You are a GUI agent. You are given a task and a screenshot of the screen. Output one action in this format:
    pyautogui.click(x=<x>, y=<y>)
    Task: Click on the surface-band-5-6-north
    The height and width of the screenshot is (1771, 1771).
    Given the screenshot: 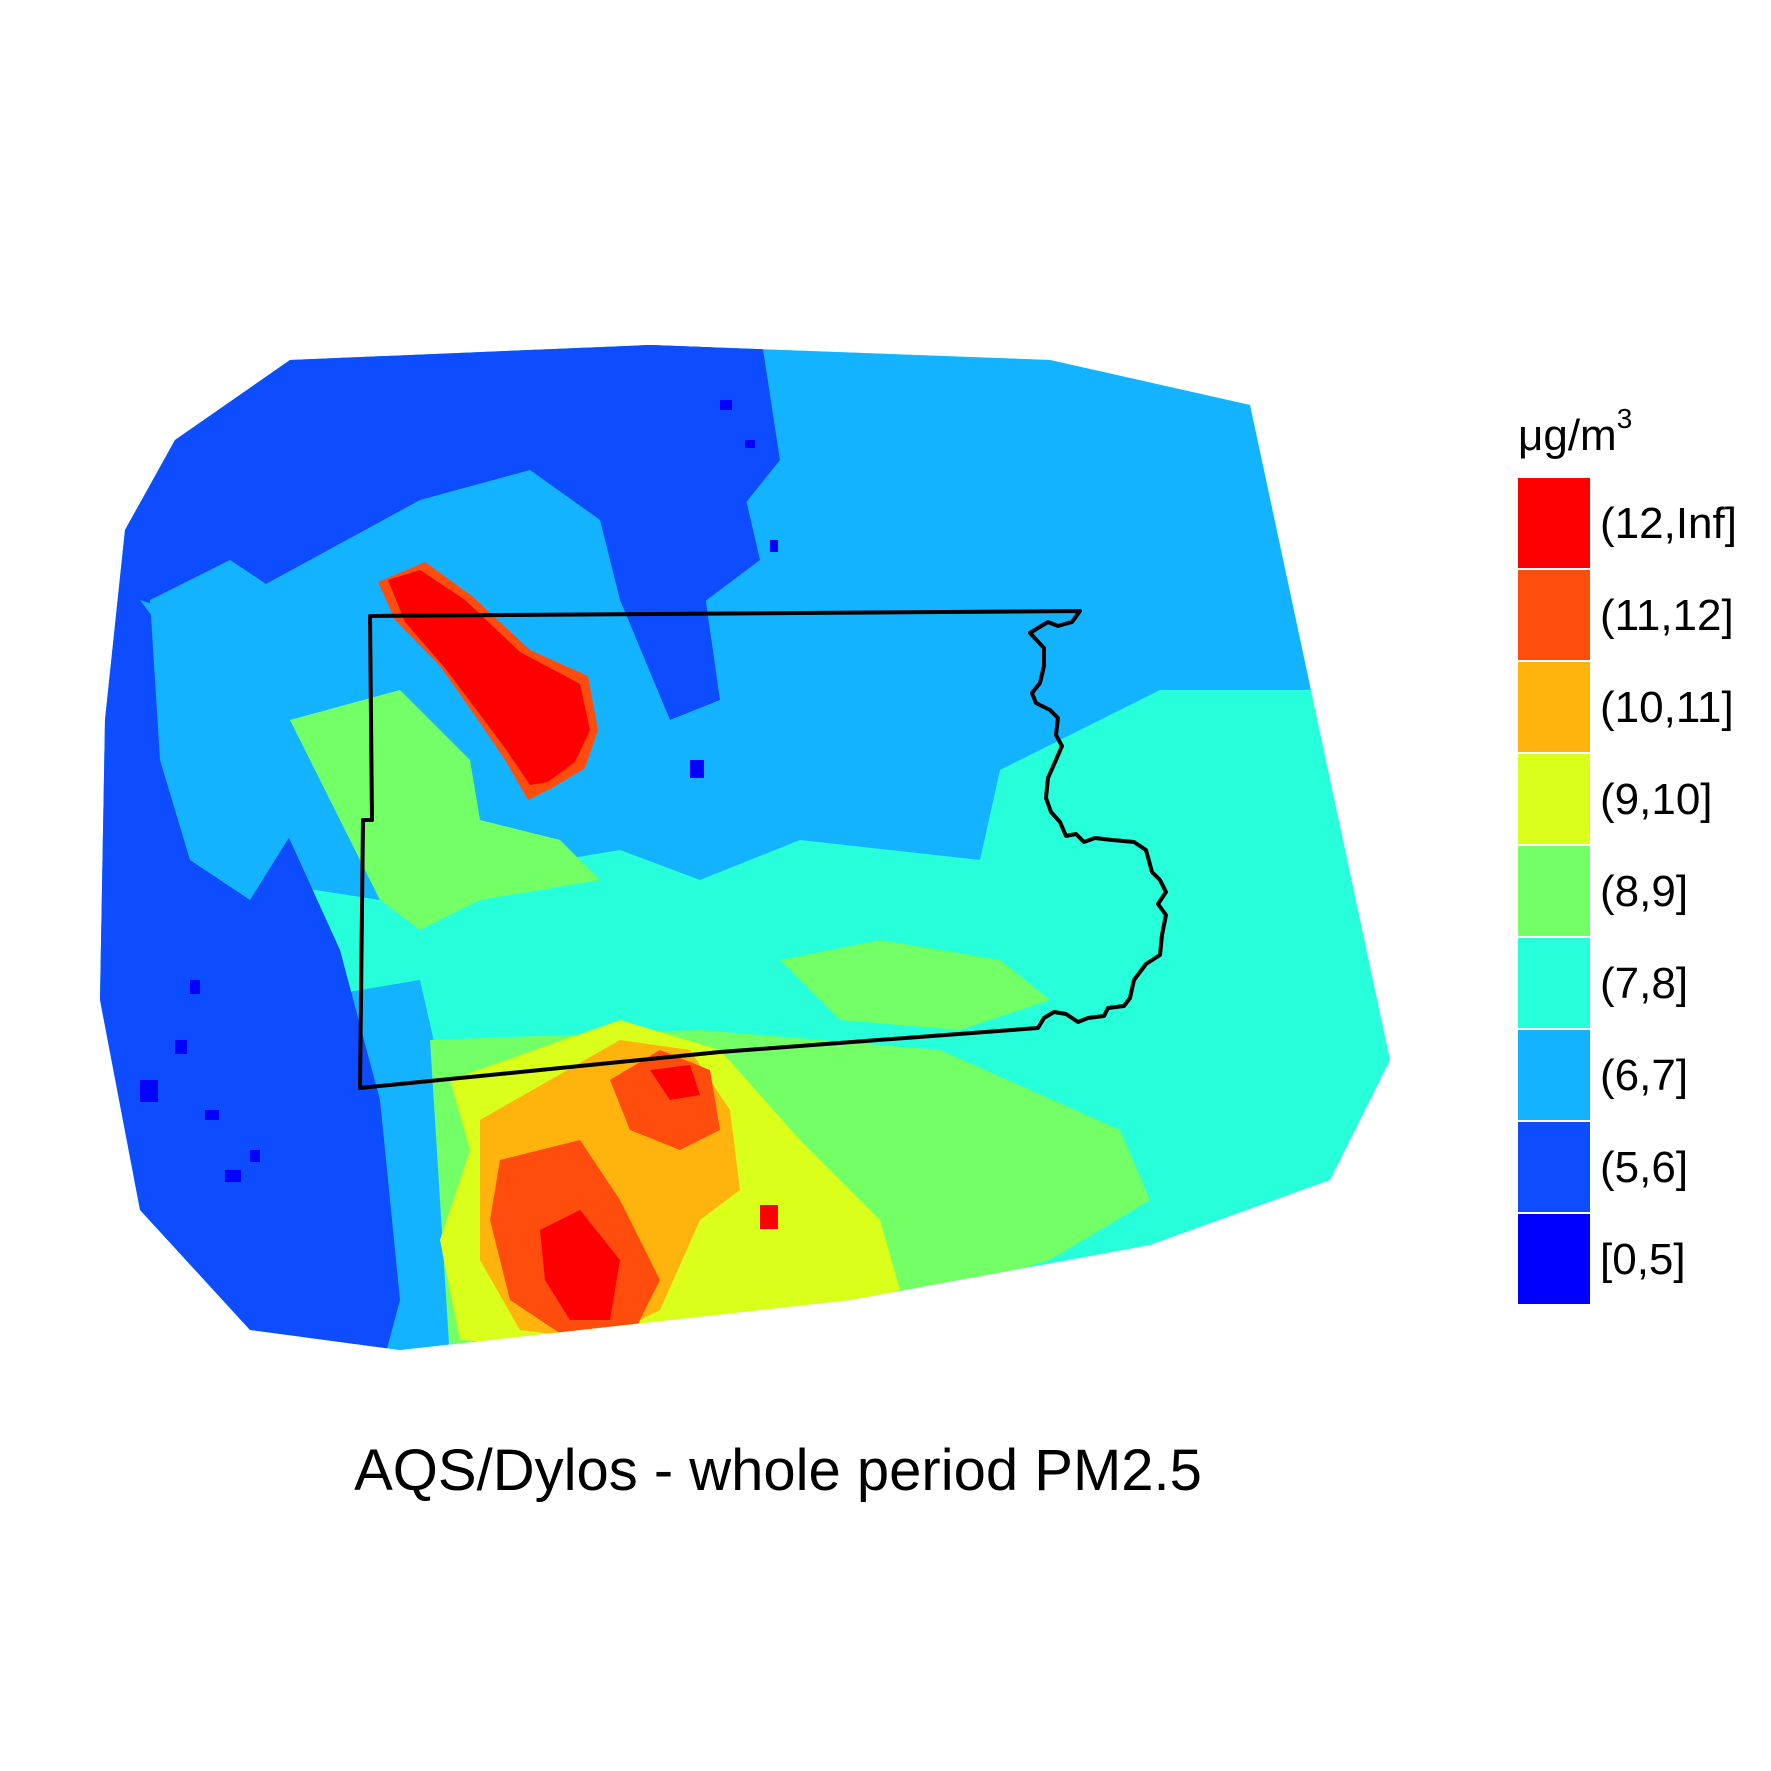 What is the action you would take?
    pyautogui.click(x=685, y=532)
    